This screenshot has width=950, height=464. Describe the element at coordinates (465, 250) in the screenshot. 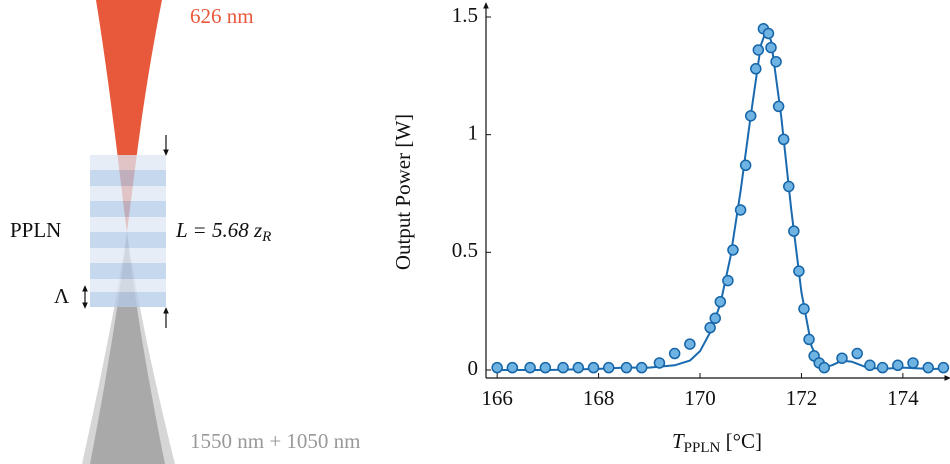

I see `y-tick-label: 0.5` at that location.